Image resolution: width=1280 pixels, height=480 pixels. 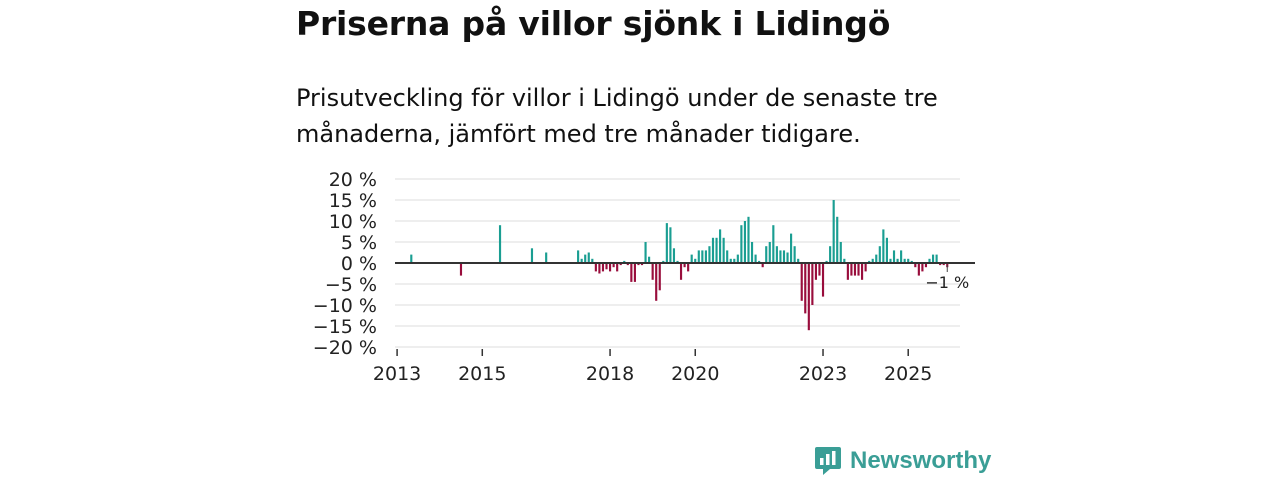 What do you see at coordinates (695, 374) in the screenshot?
I see `x-tick-label: 2020` at bounding box center [695, 374].